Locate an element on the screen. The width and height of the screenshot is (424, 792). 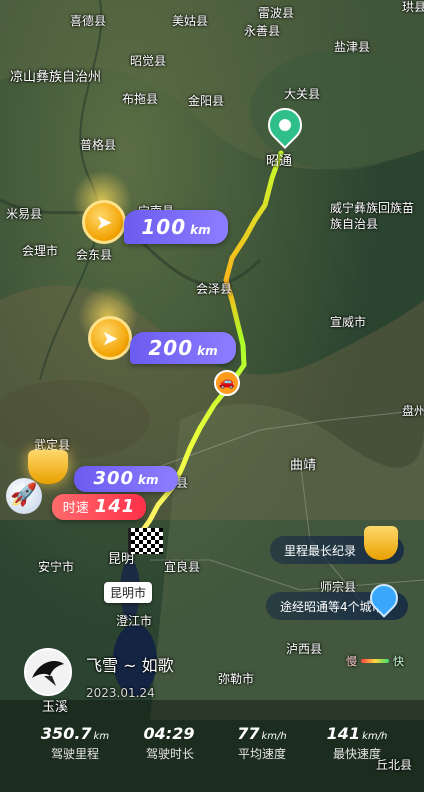
kunming-city-label: 昆明市 is located at coordinates (128, 593).